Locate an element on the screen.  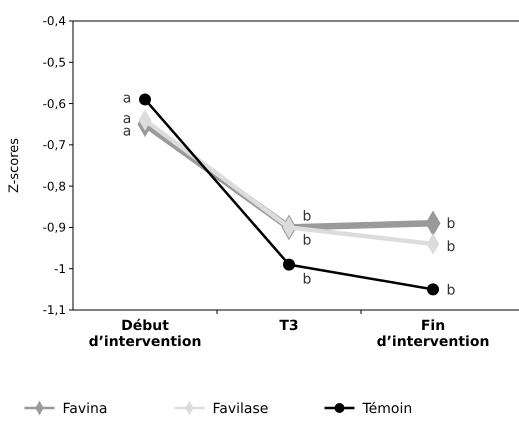
legend-label: Favina is located at coordinates (85, 408).